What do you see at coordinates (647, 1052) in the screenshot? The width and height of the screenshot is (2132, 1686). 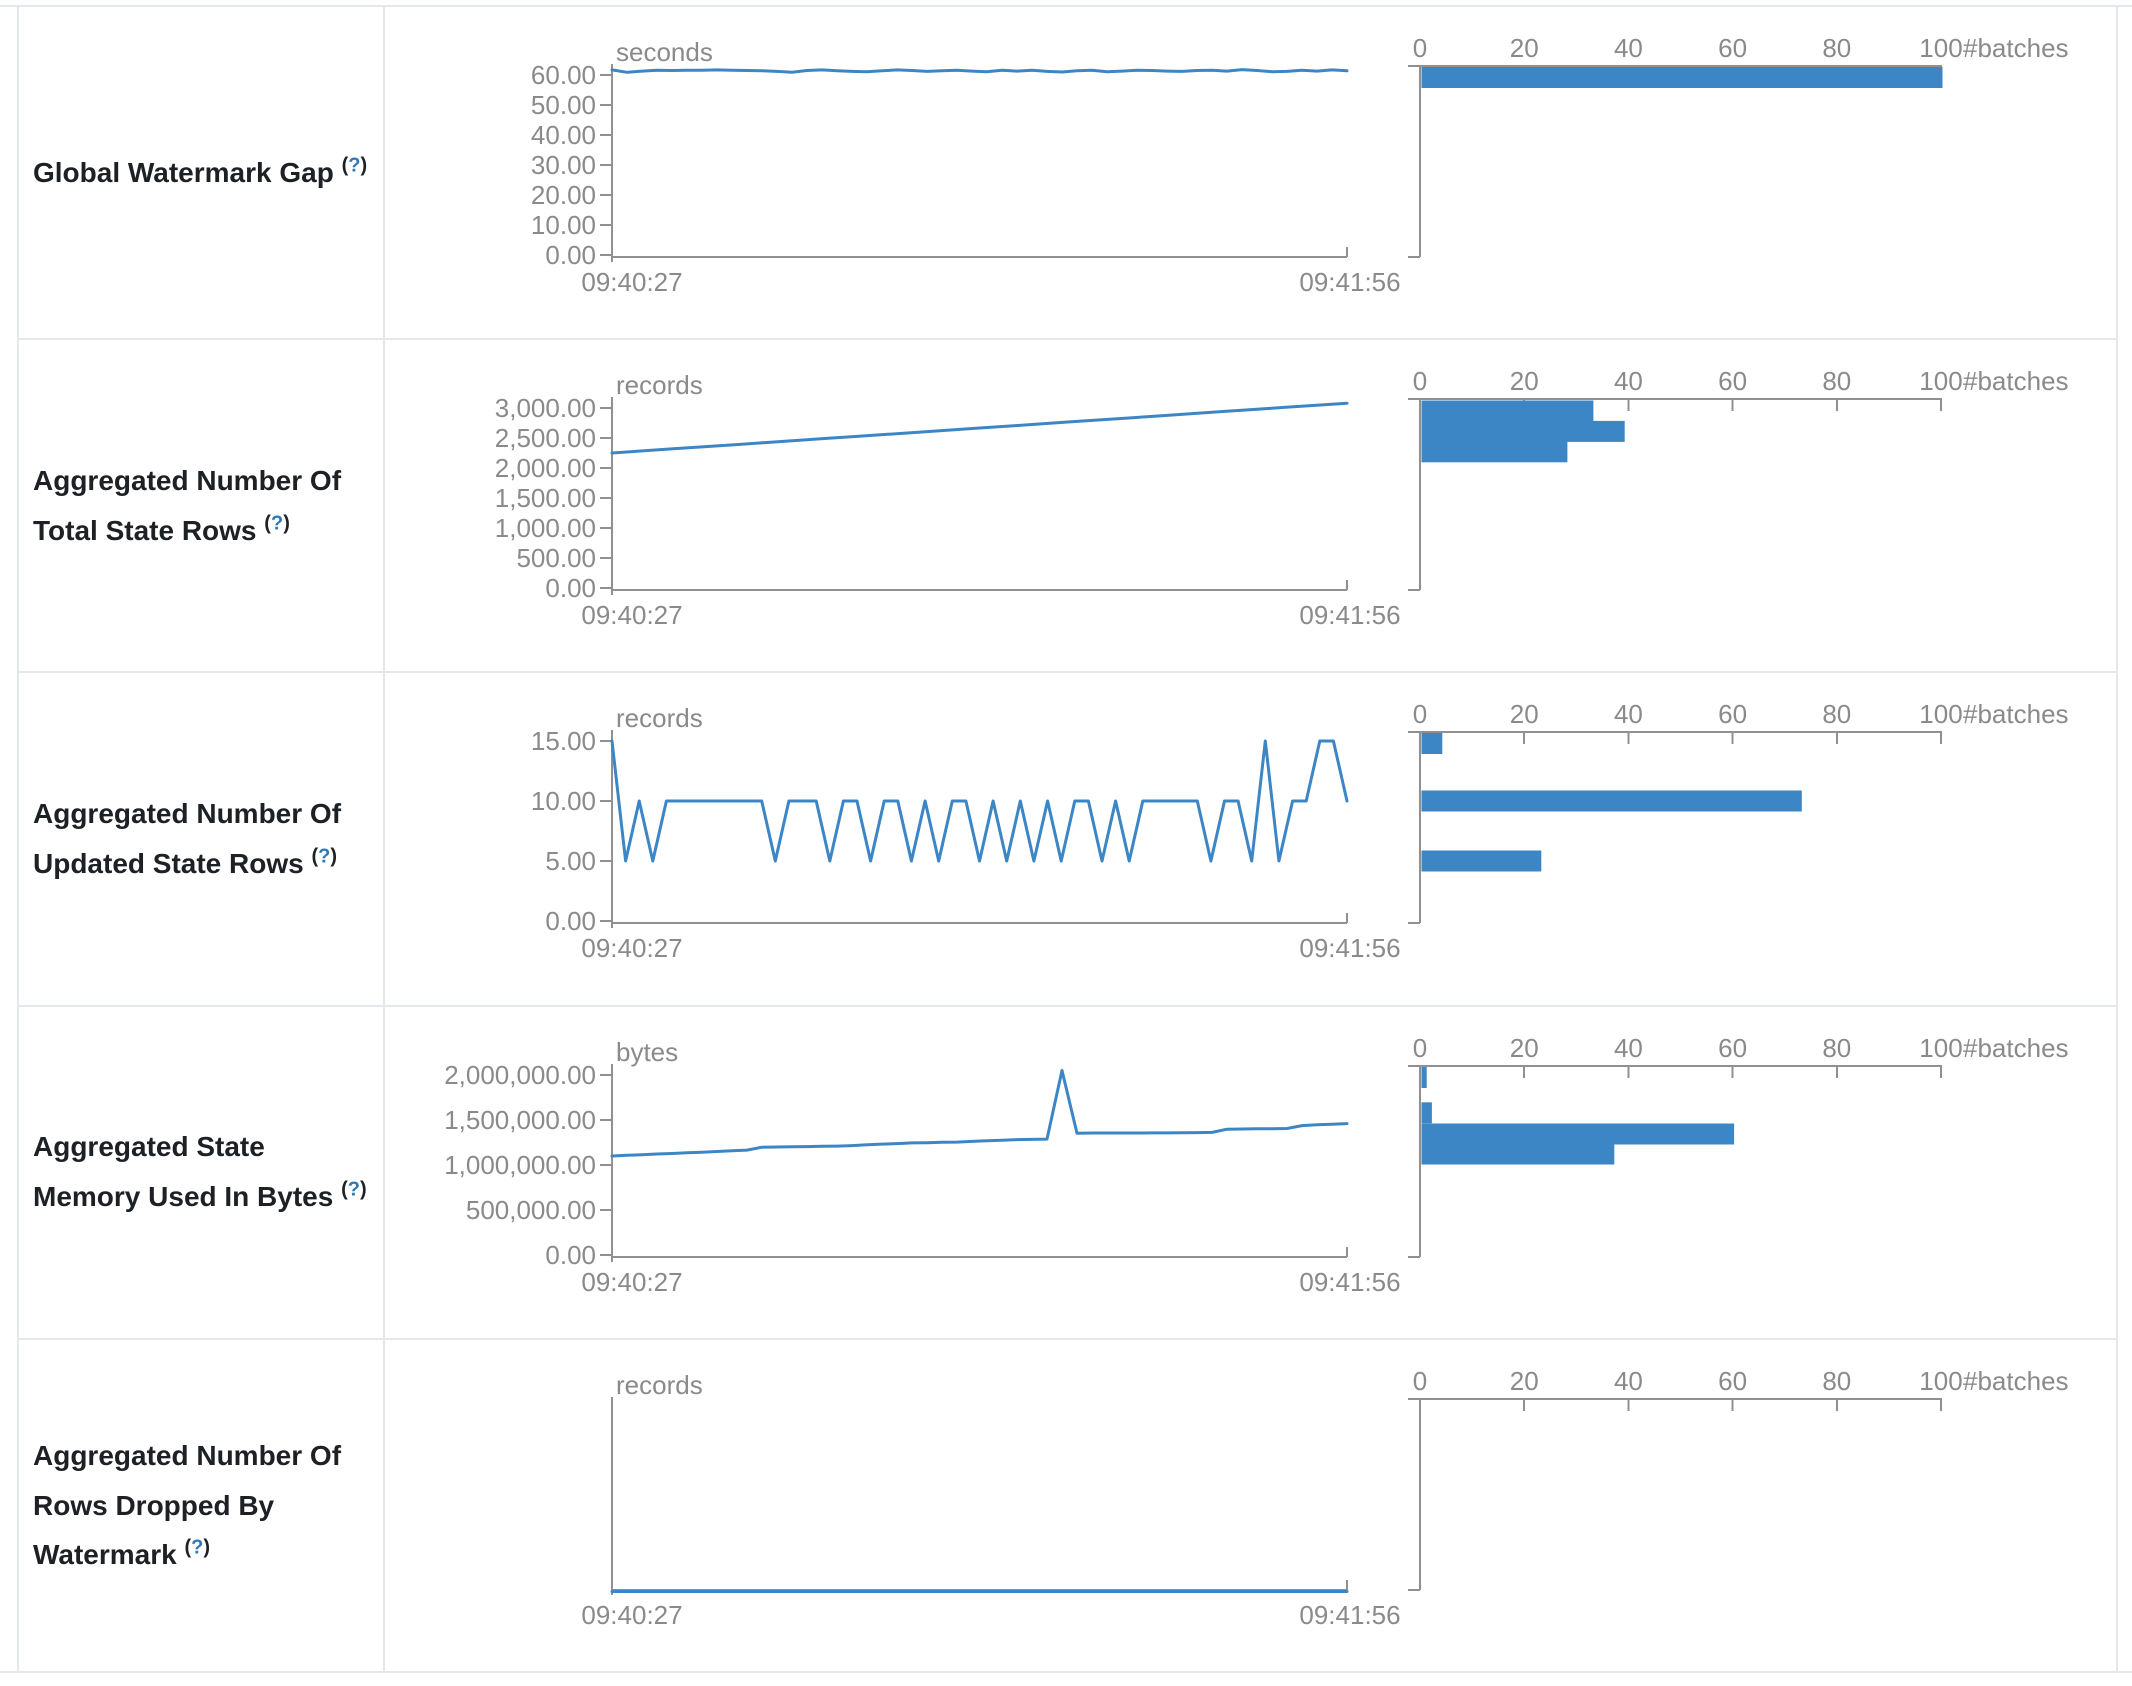 I see `timeline-unit-label: bytes` at bounding box center [647, 1052].